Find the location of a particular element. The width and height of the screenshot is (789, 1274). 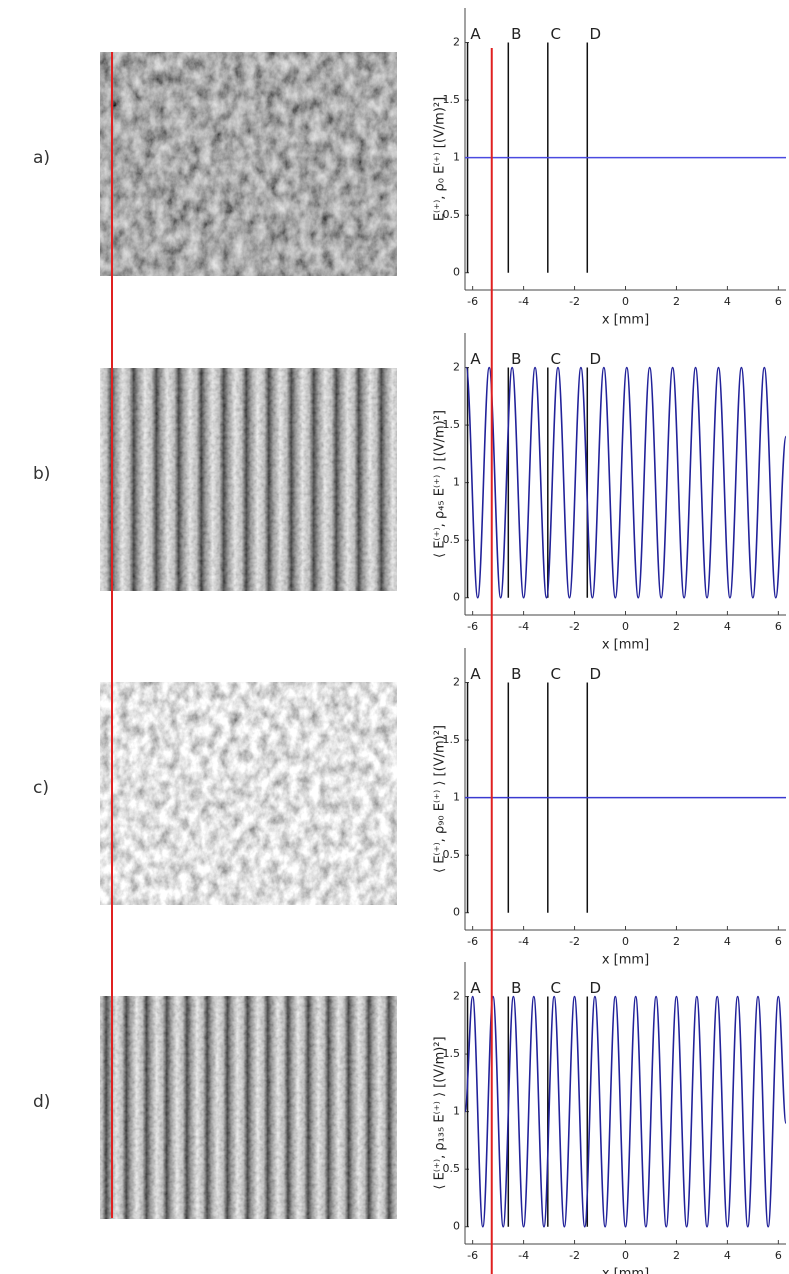

y-axis-label: ⟨ E⁽⁺⁾, ρ₄₅ E⁽⁺⁾ ⟩ [(V/m)²] is located at coordinates (440, 484).